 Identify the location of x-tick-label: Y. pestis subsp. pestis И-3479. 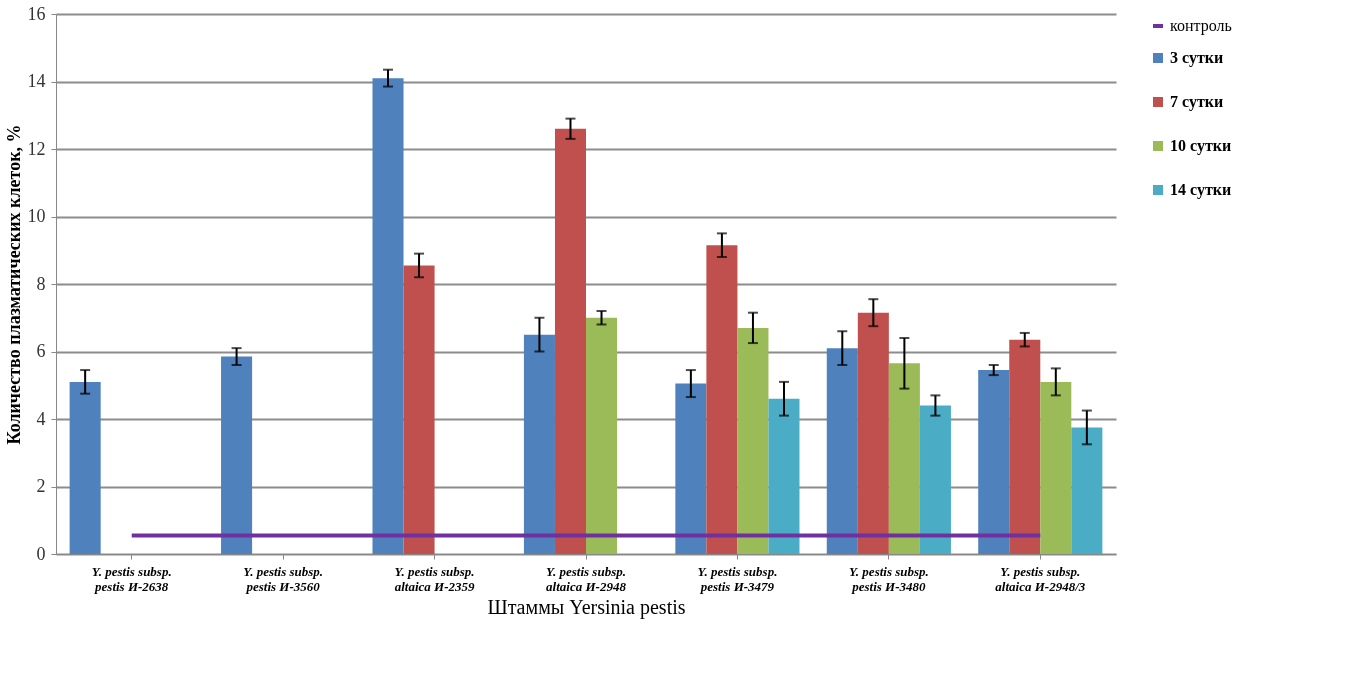
(737, 578).